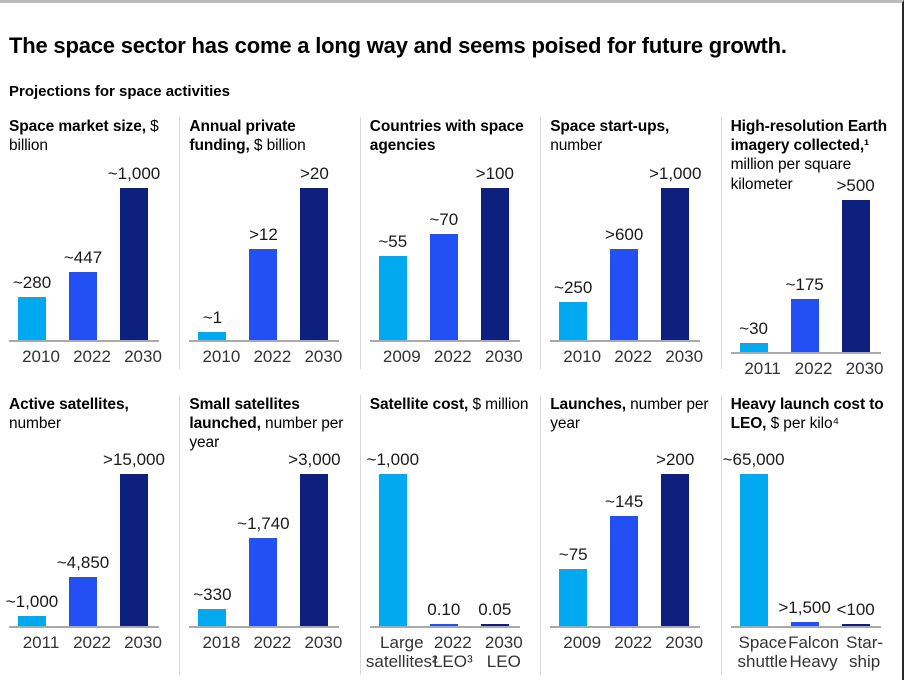 This screenshot has width=904, height=680. Describe the element at coordinates (92, 136) in the screenshot. I see `chart-title: Space market size, $ billion` at that location.